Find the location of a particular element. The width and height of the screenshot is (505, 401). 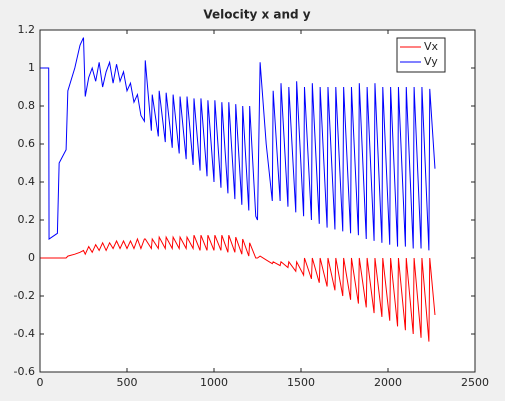

y-tick-label: 0.2 is located at coordinates (27, 219).